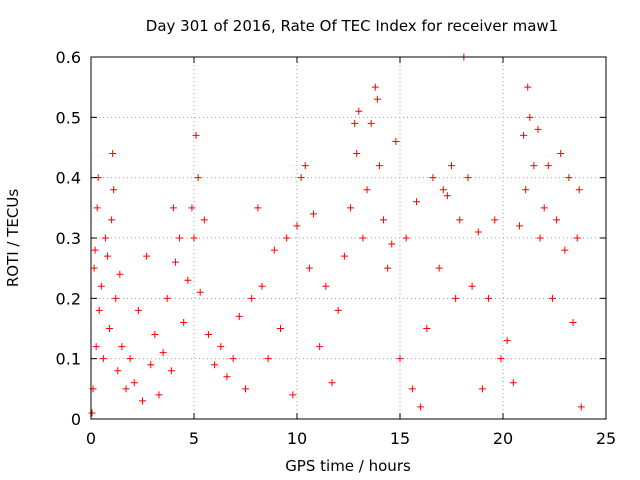 The height and width of the screenshot is (480, 640). Describe the element at coordinates (503, 438) in the screenshot. I see `x-tick-label: 20` at that location.